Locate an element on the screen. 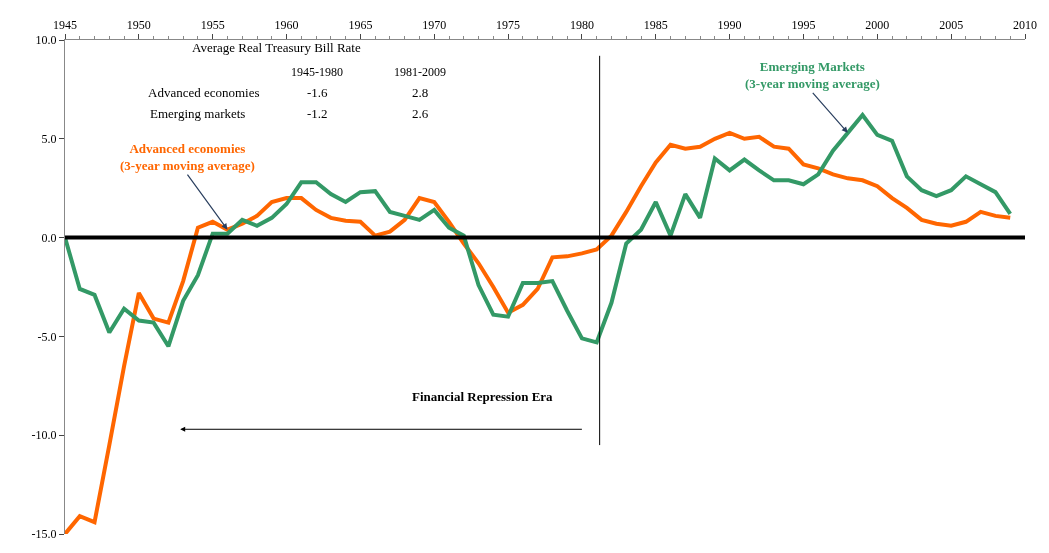 The width and height of the screenshot is (1049, 553). text: Emerging Markets (3-year moving average) is located at coordinates (812, 75).